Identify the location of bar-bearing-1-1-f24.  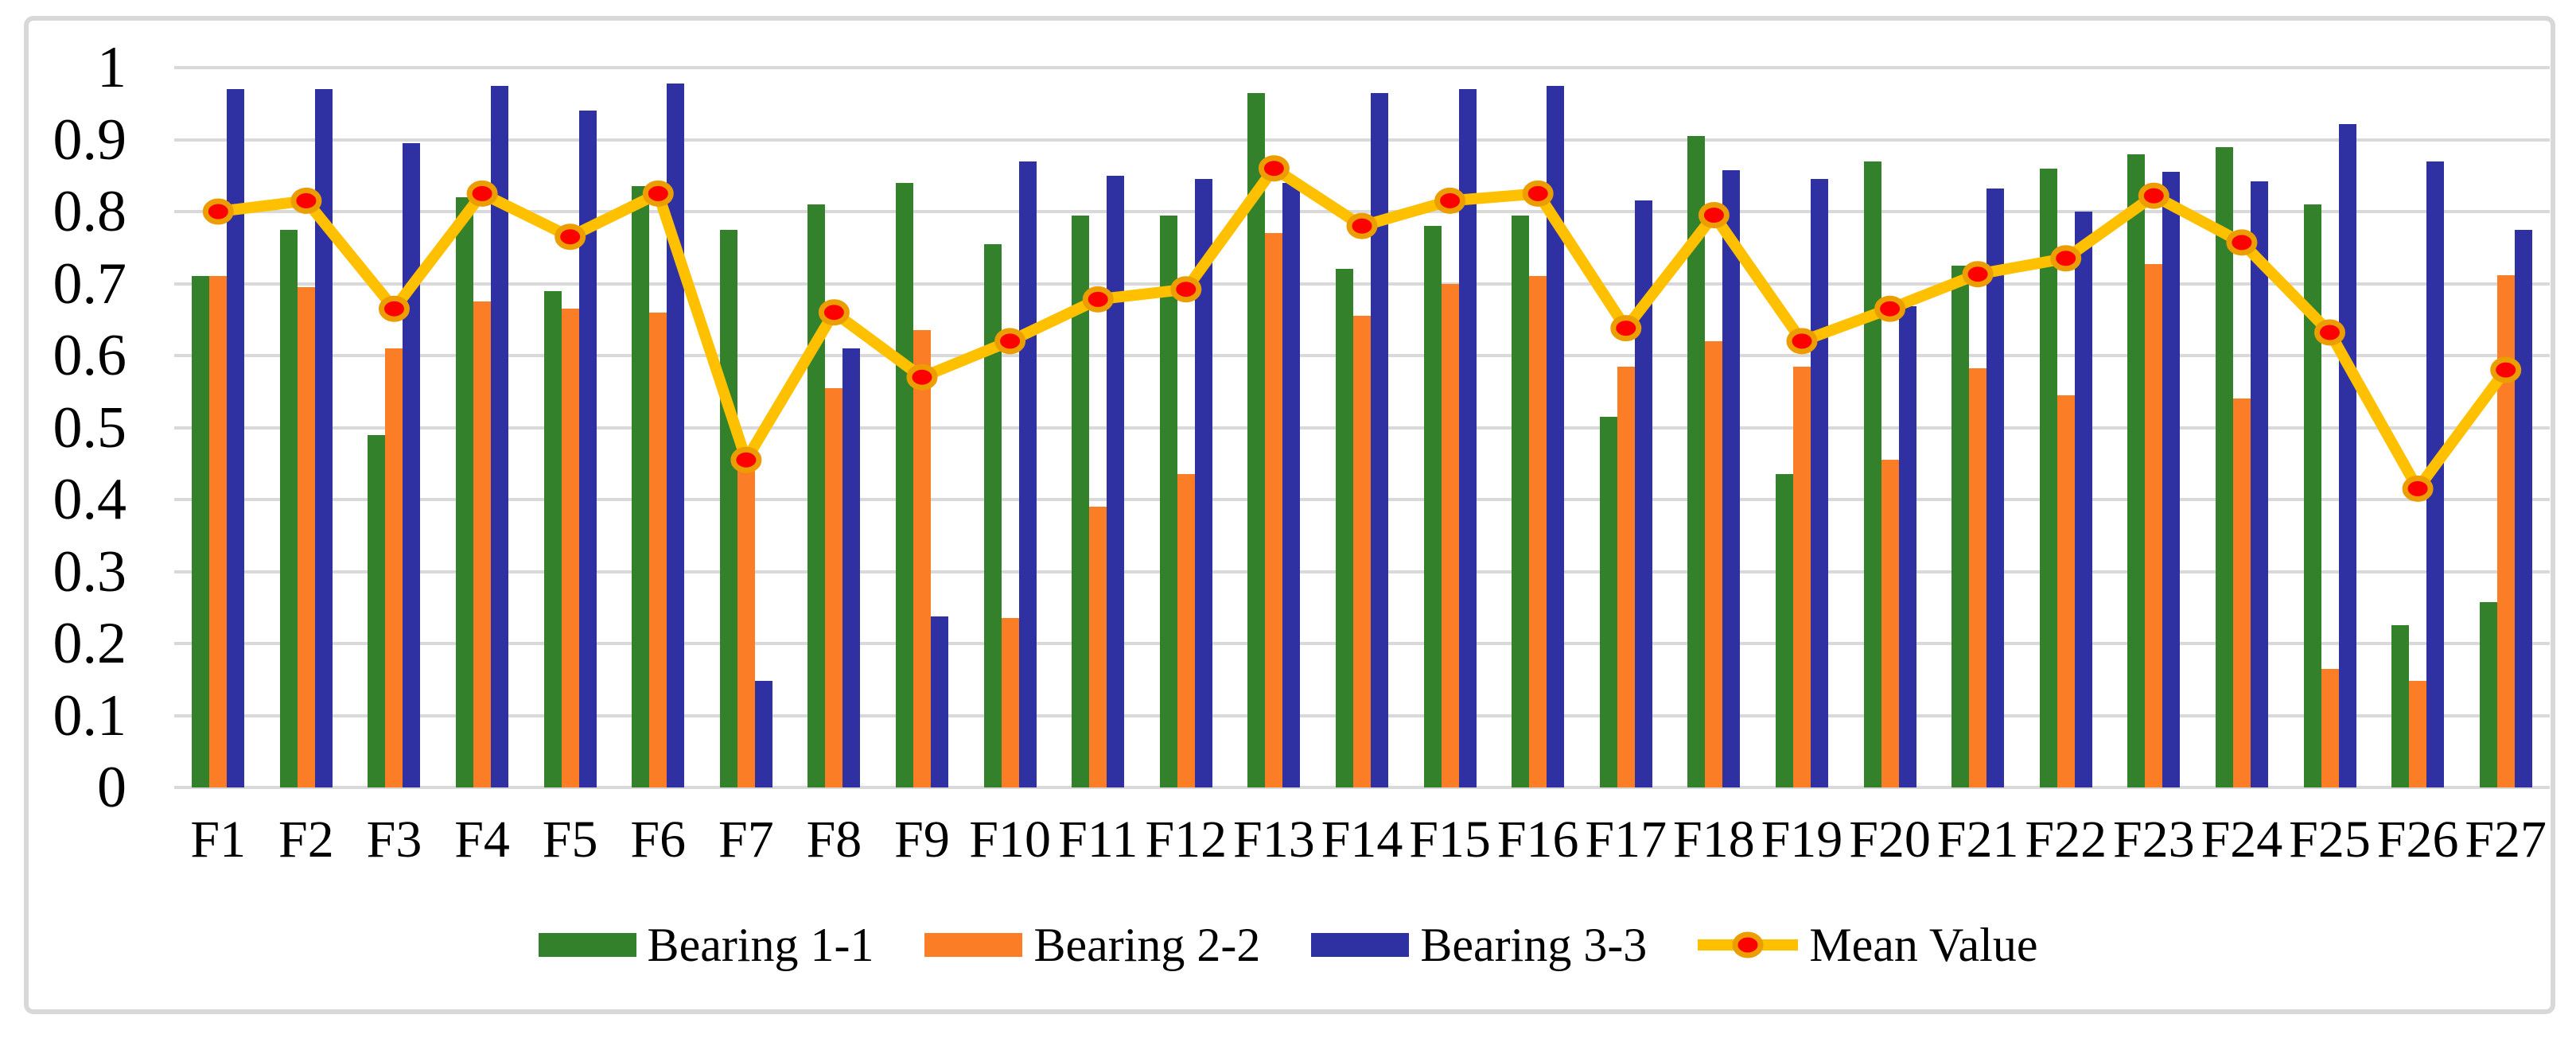
(2224, 466).